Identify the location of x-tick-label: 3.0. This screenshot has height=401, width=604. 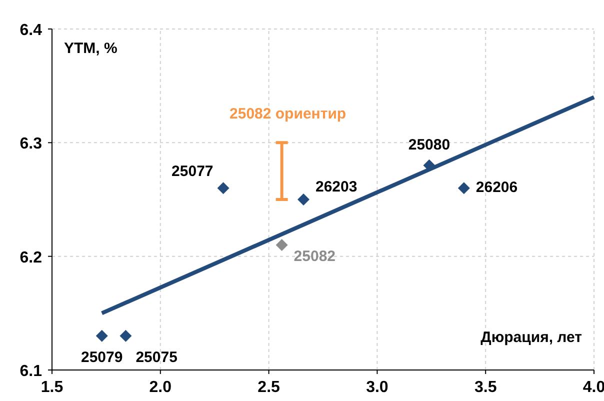
(377, 387).